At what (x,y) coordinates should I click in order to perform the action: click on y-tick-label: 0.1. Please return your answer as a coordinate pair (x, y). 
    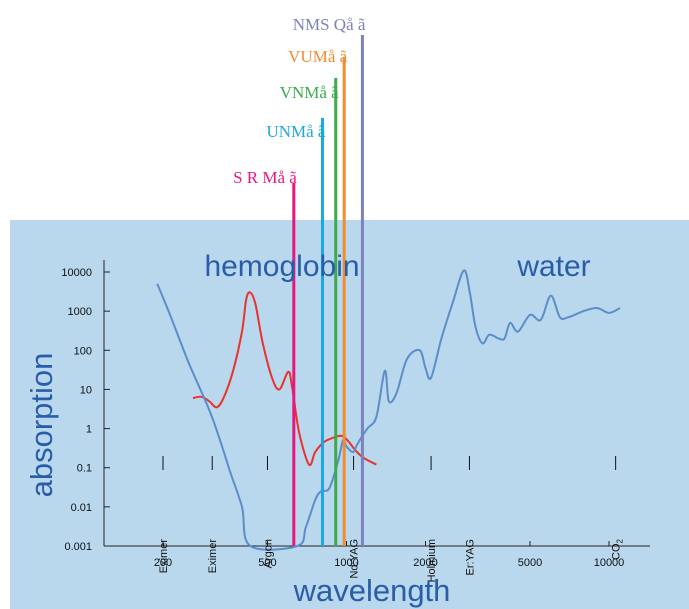
    Looking at the image, I should click on (84, 469).